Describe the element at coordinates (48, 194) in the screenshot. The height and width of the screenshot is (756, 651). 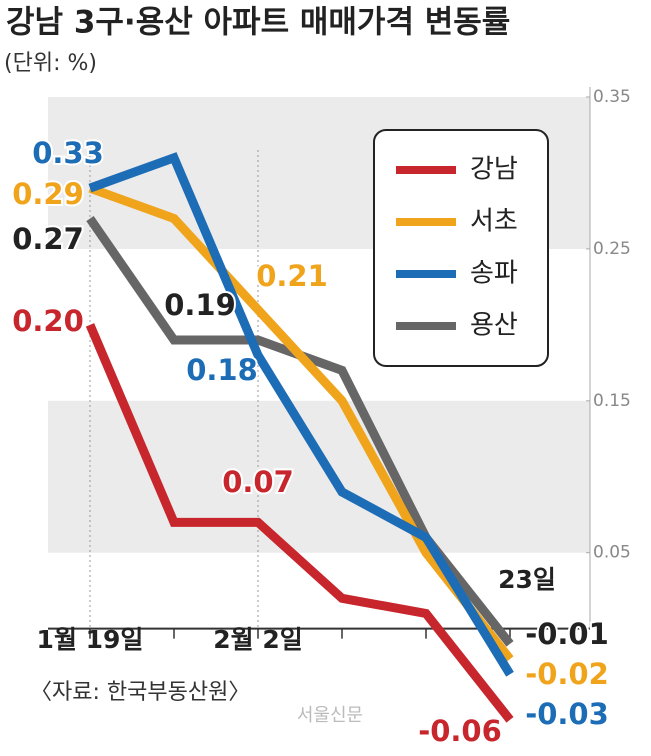
I see `value-label: 0.29` at that location.